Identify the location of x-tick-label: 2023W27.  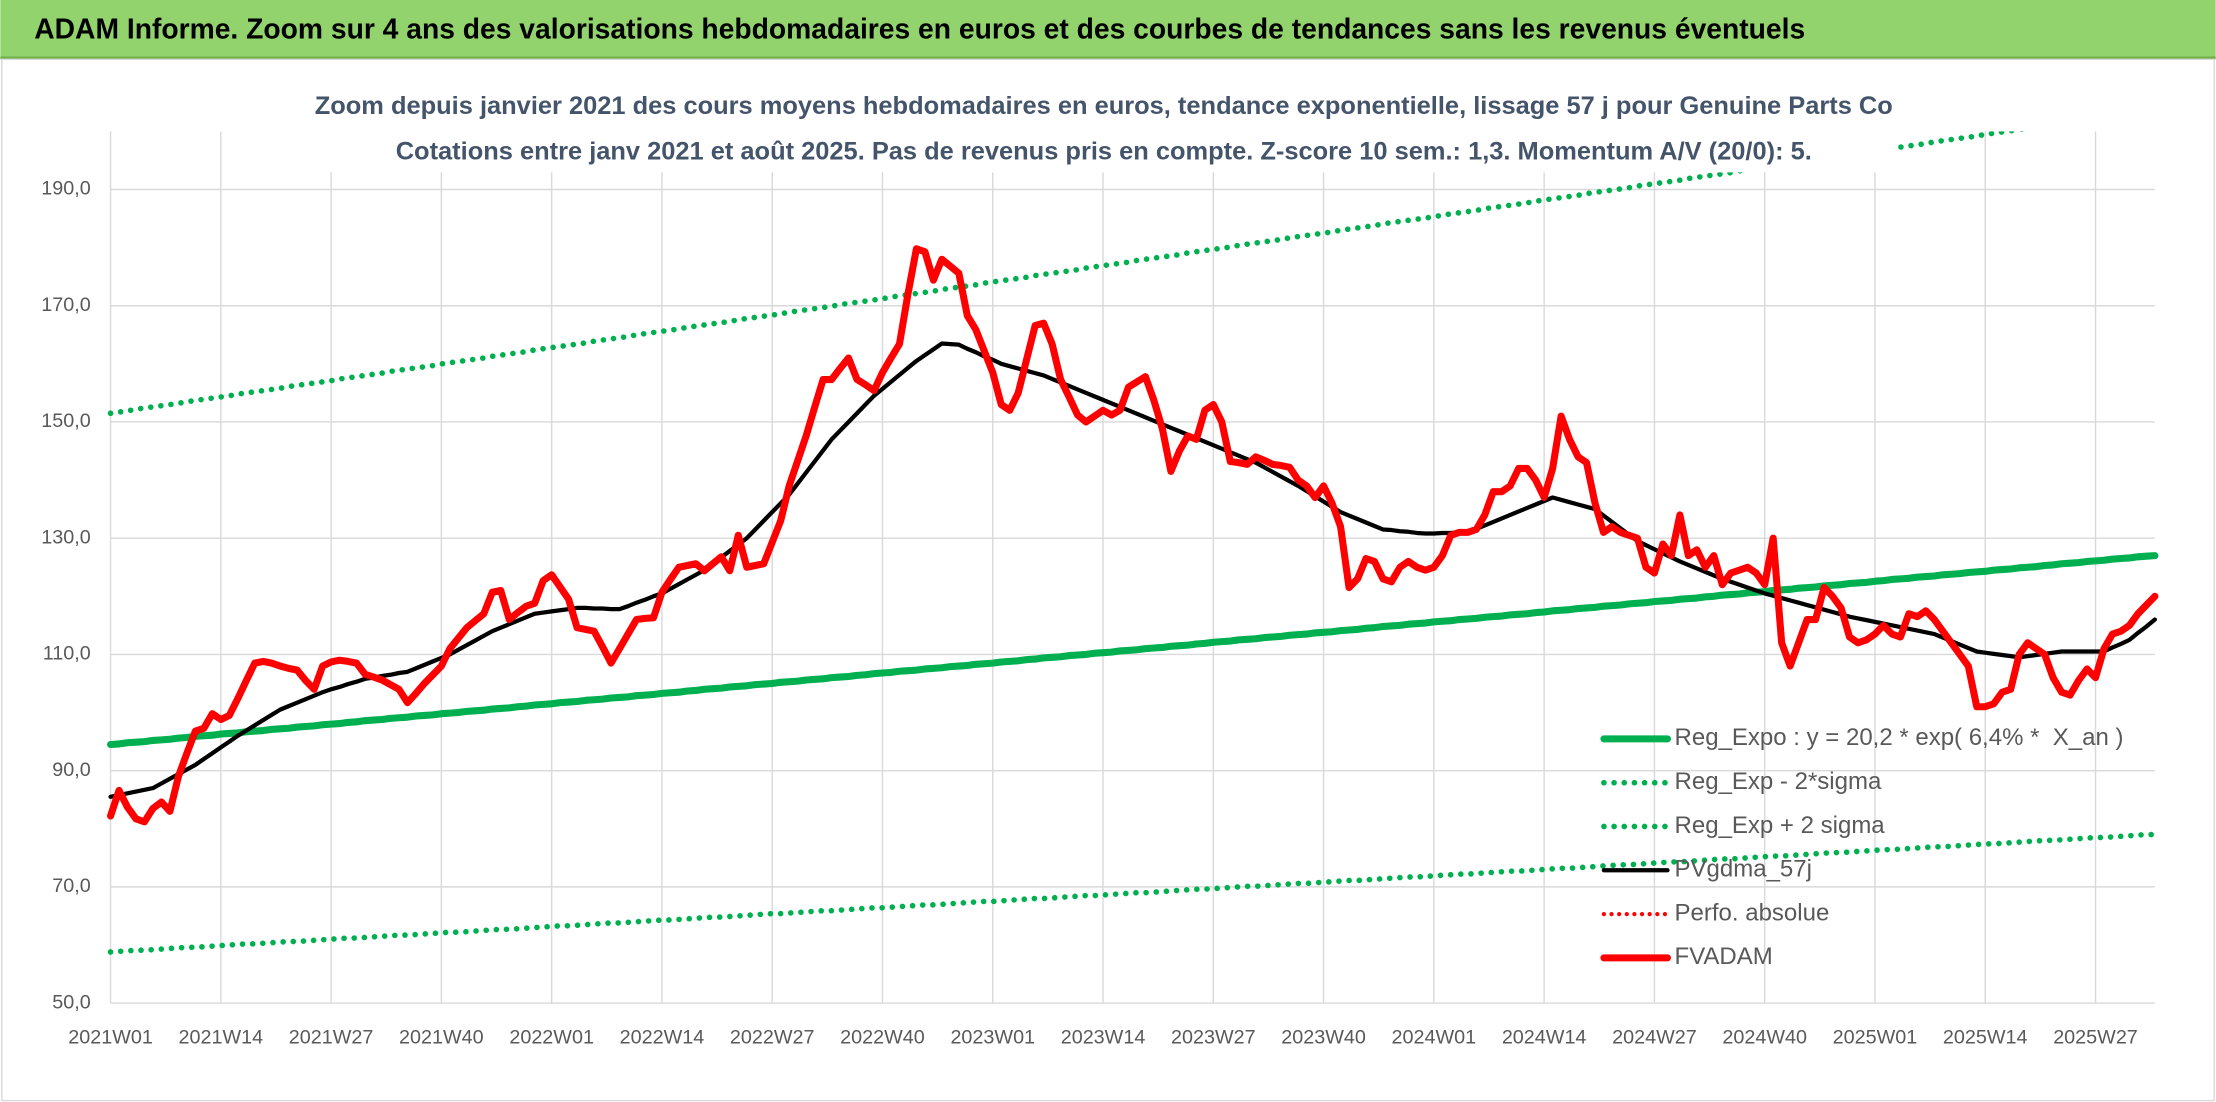
(1213, 1038).